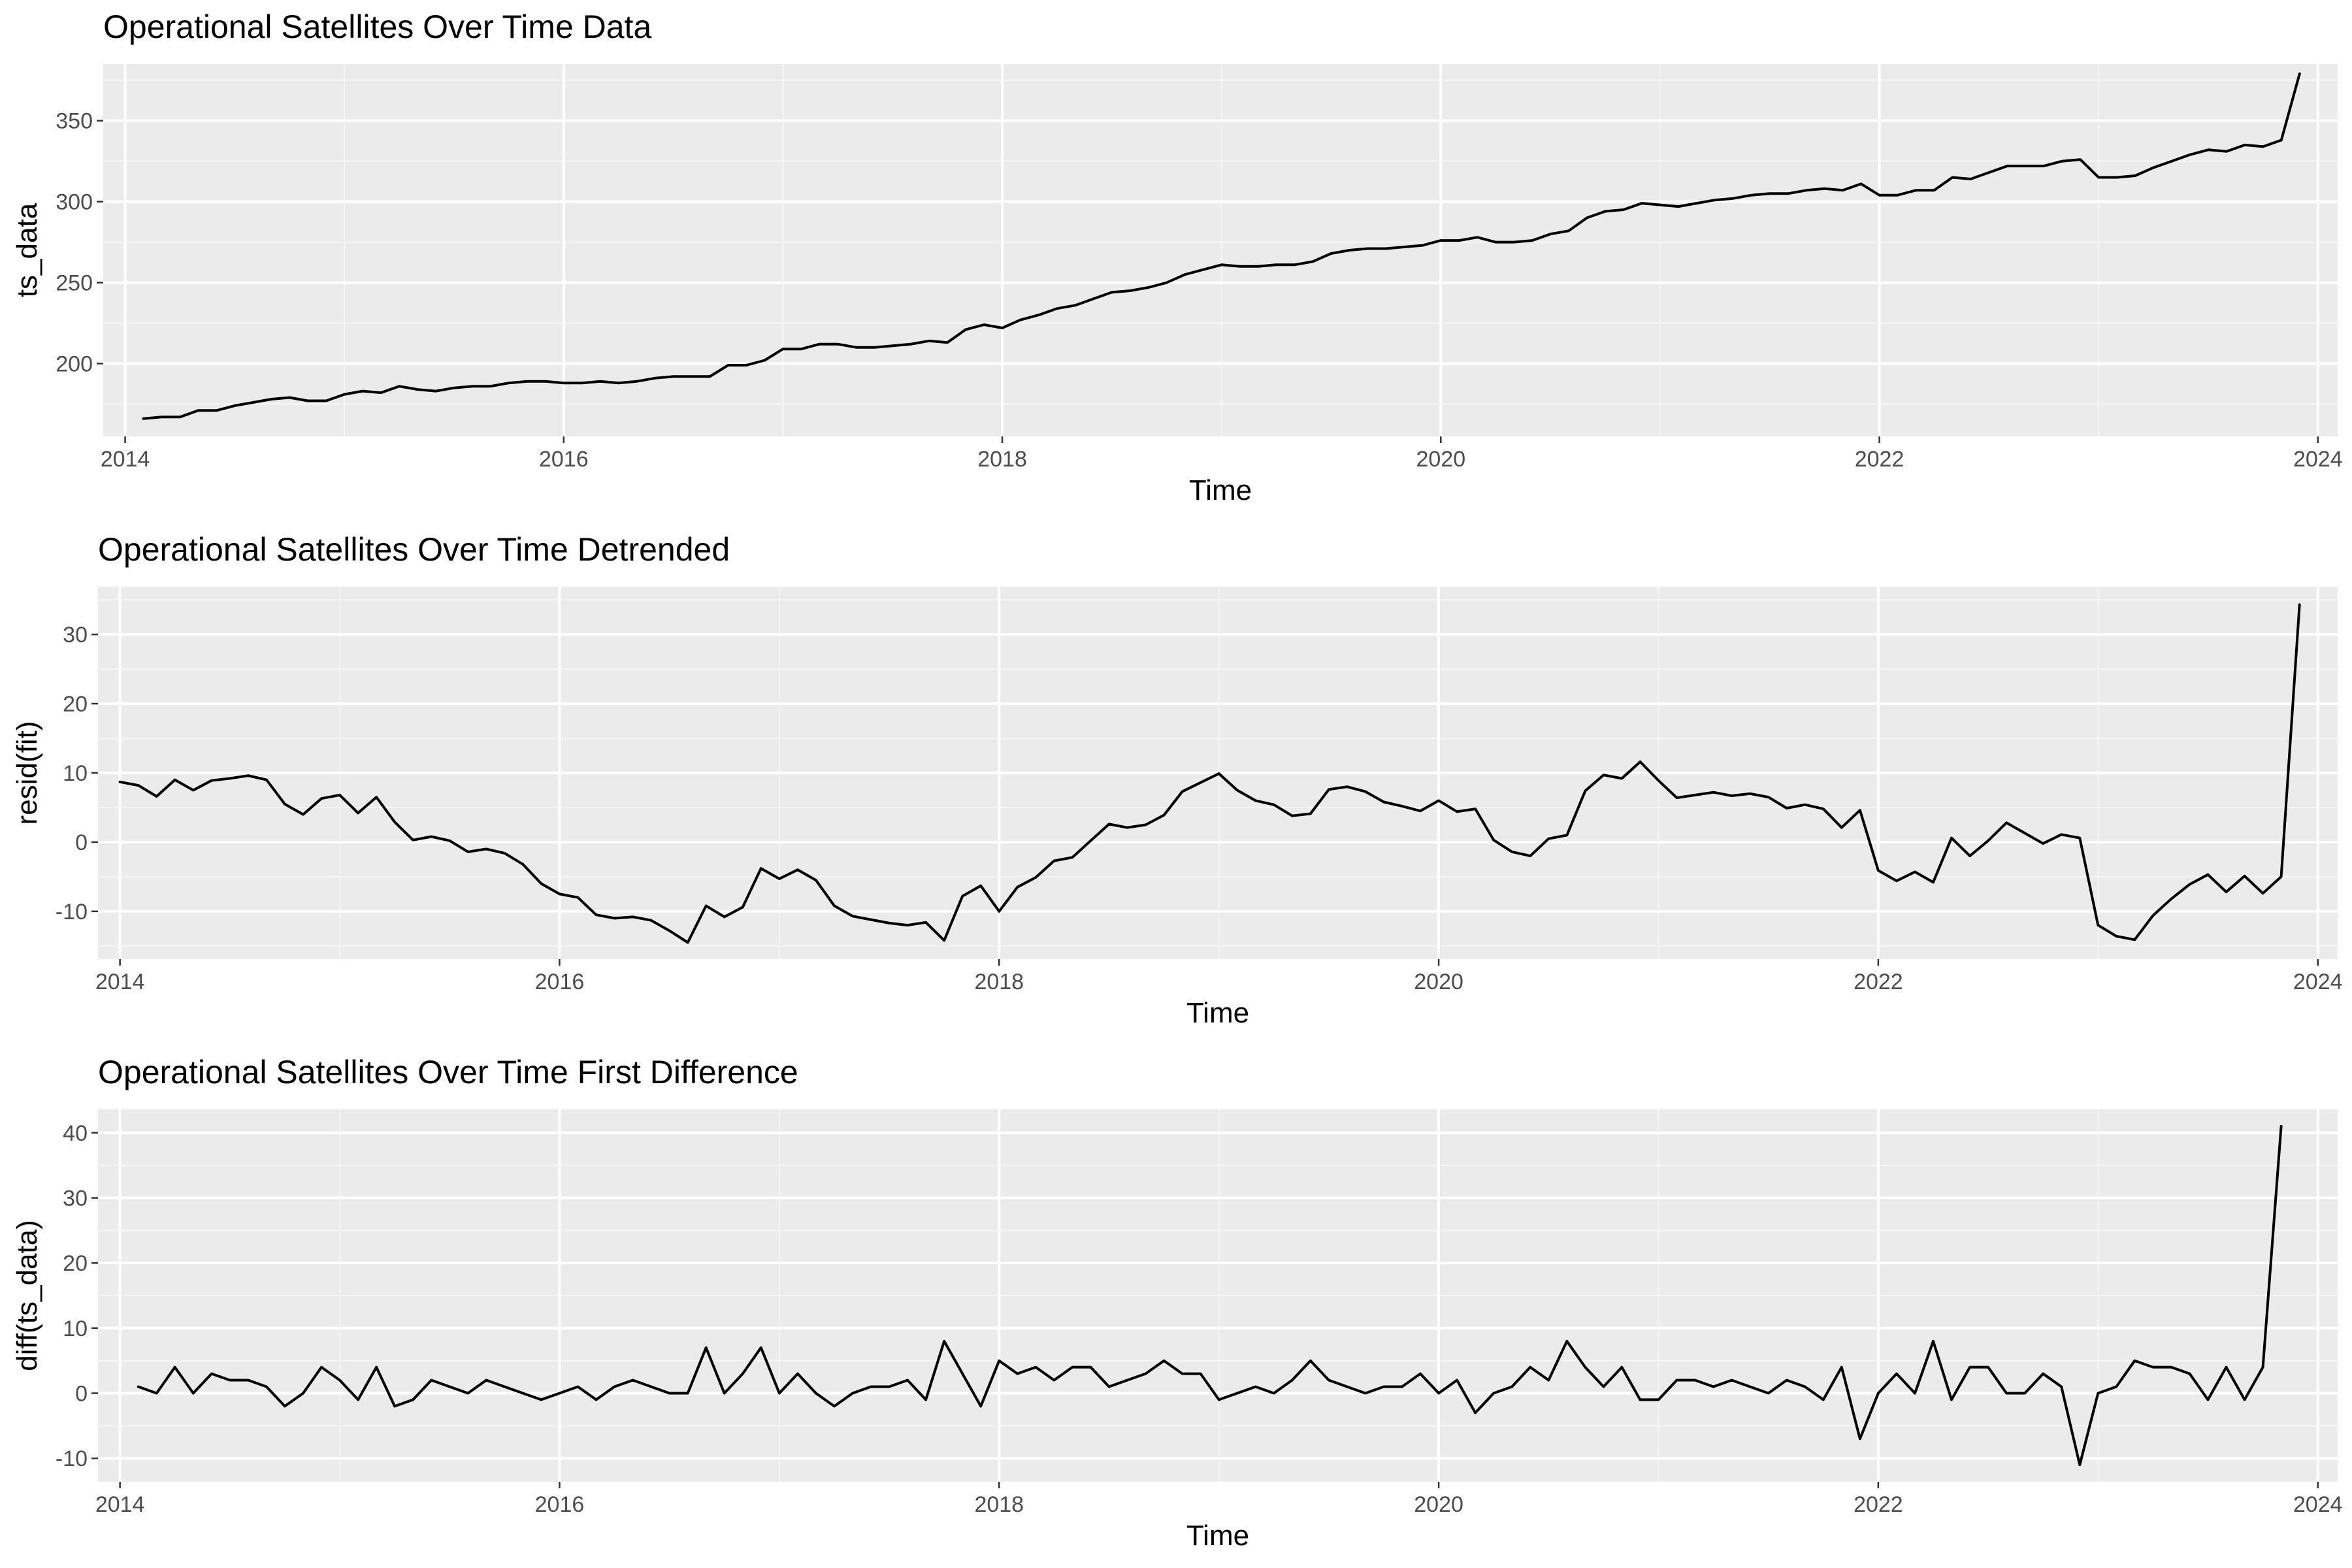  I want to click on y-tick-label: 250, so click(74, 283).